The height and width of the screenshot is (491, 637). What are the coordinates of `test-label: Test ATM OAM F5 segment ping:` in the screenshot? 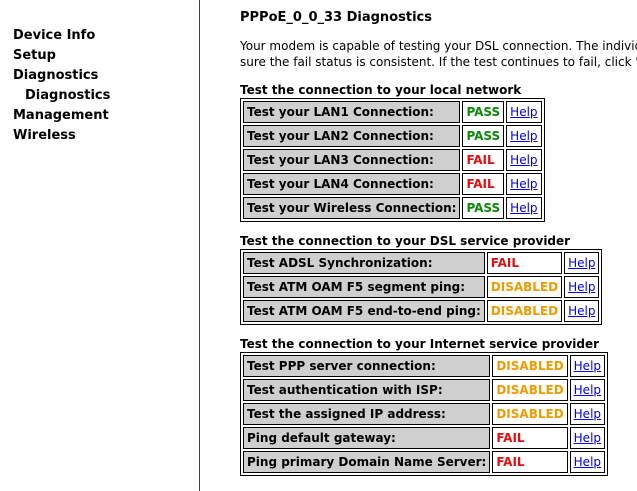 It's located at (364, 287).